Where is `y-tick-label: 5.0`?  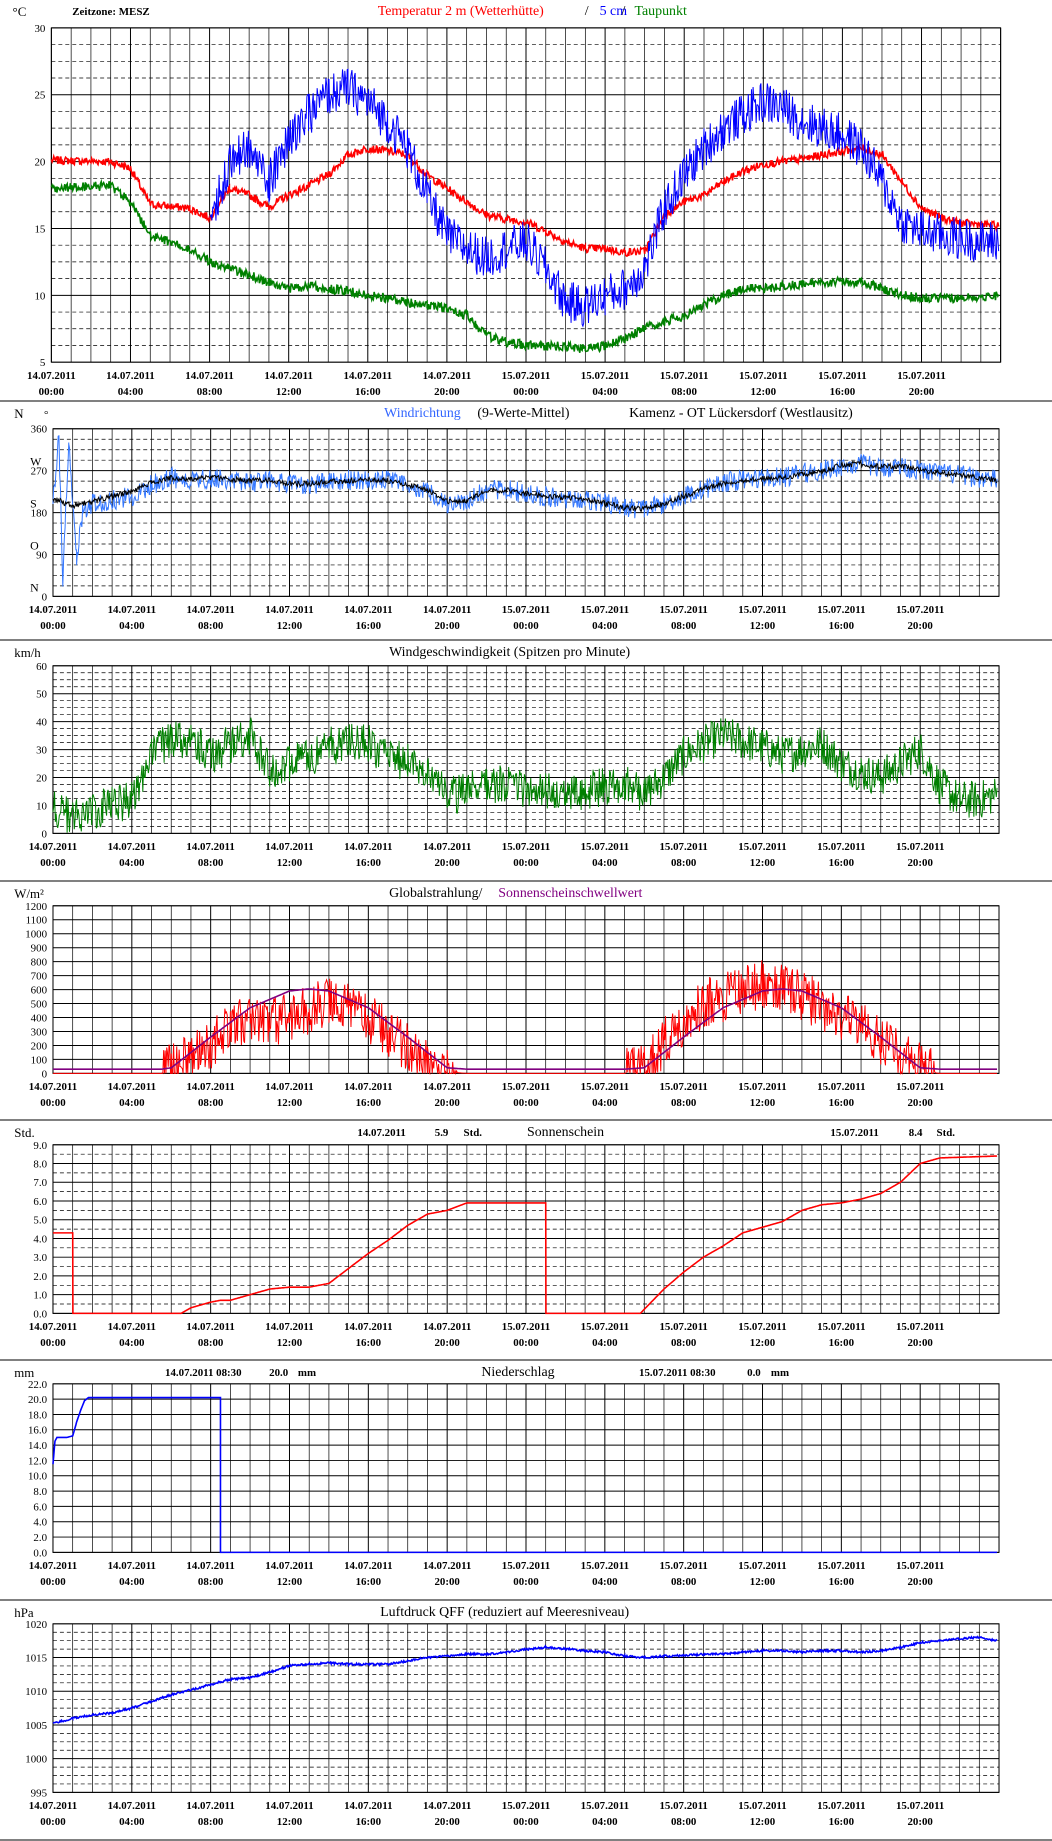 y-tick-label: 5.0 is located at coordinates (40, 1221).